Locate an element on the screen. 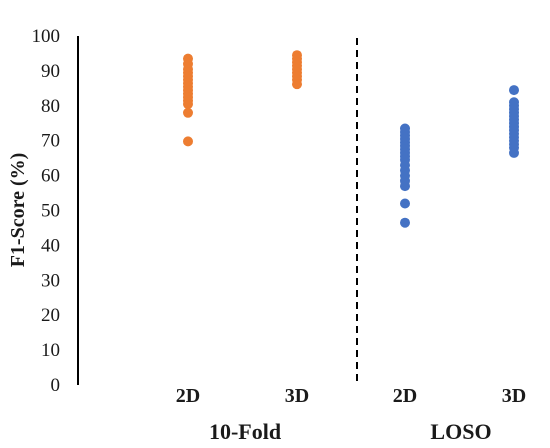 This screenshot has width=550, height=448. y-tick-labels: 0 10 20 30 40 50 60 70 80 90 100 is located at coordinates (46, 211).